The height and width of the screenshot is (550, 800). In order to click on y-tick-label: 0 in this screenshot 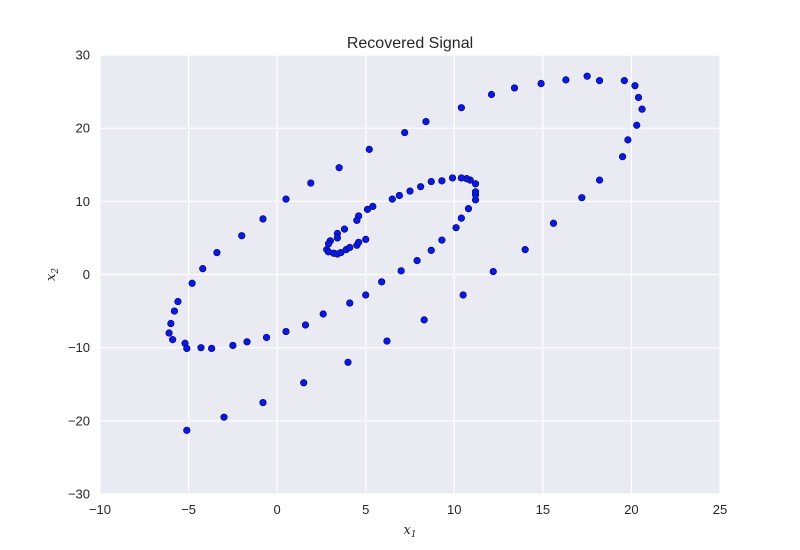, I will do `click(86, 274)`.